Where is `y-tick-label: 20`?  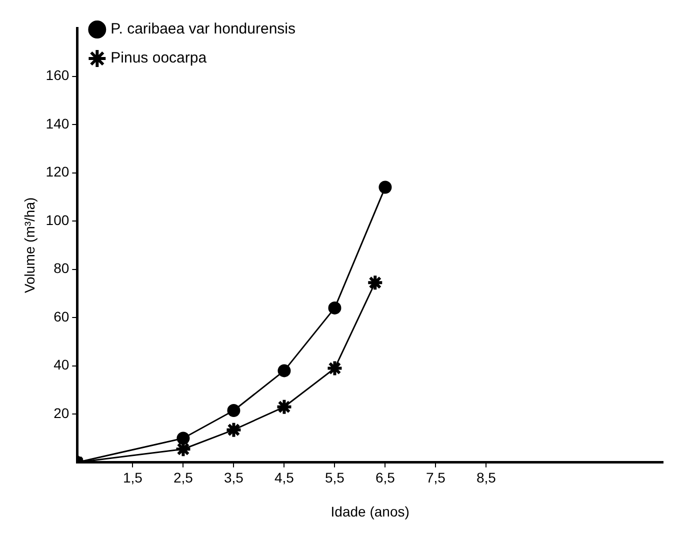 y-tick-label: 20 is located at coordinates (62, 412).